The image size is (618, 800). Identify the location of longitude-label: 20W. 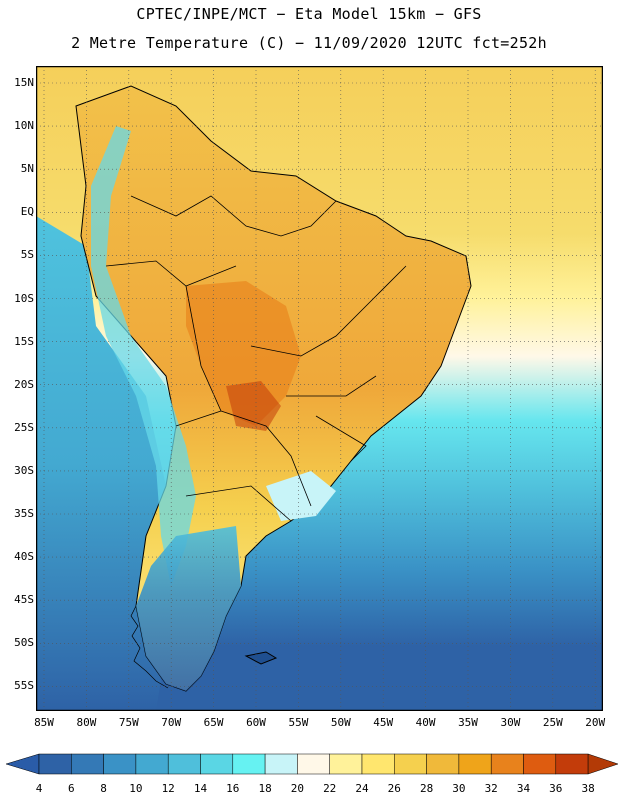
(595, 722).